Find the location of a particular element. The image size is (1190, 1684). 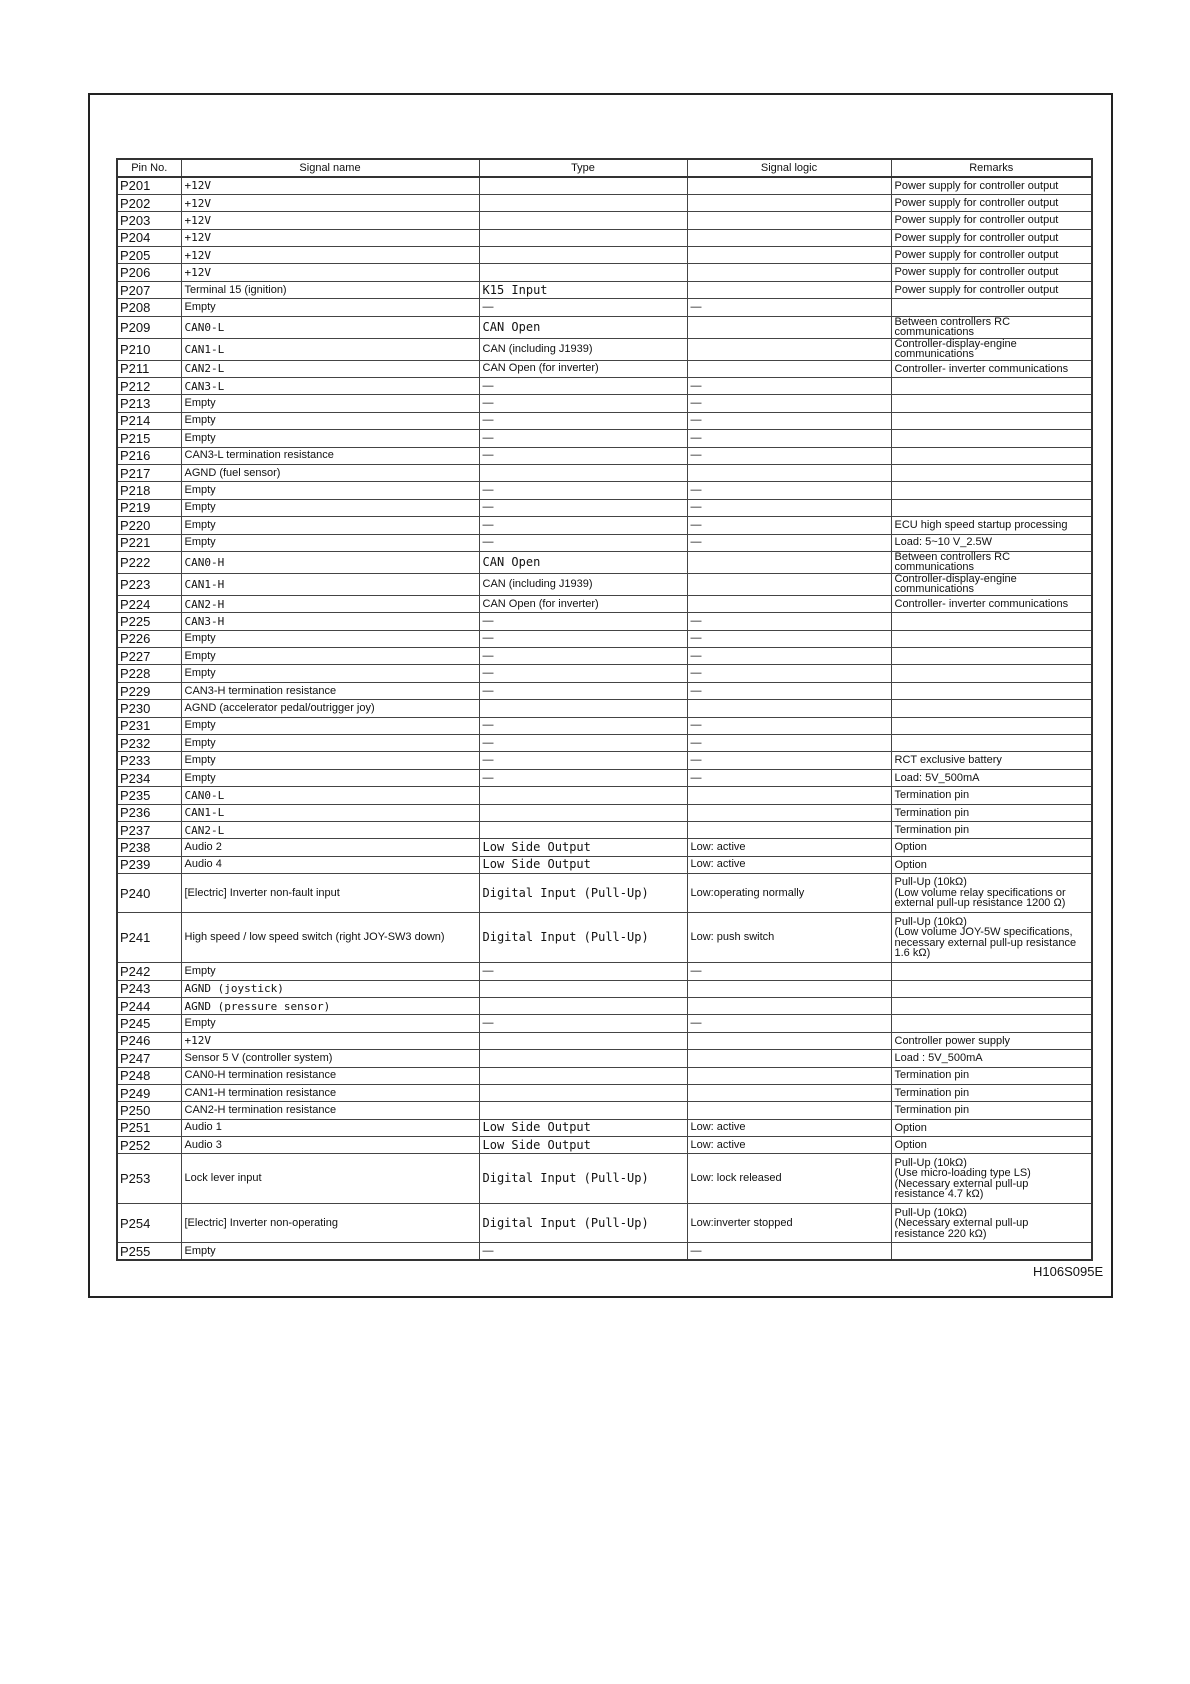

signal-name-cell: +12V is located at coordinates (330, 255).